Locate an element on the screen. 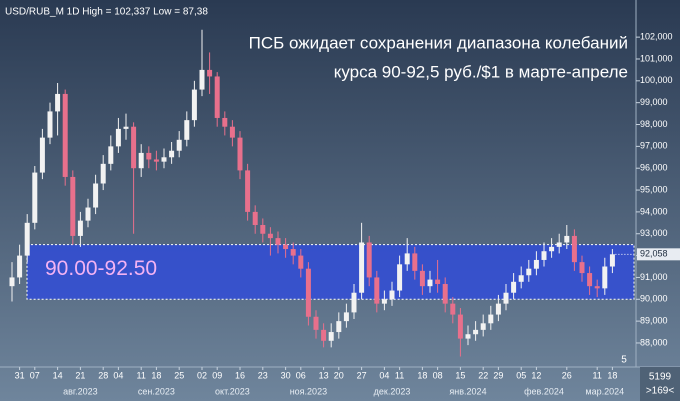  chart-subtitle: курса 90-92,5 руб./$1 в марте-апреле is located at coordinates (481, 71).